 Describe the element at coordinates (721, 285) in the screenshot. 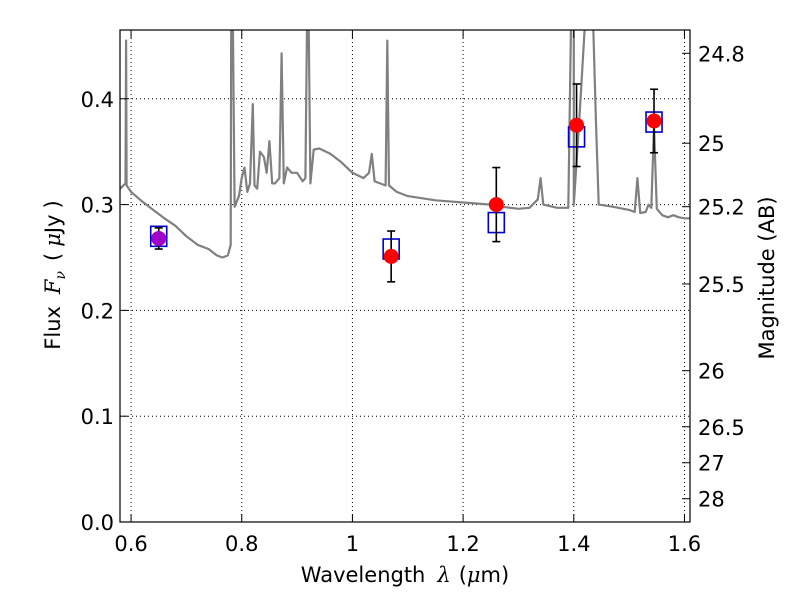

I see `y2-tick-label: 25.5` at that location.